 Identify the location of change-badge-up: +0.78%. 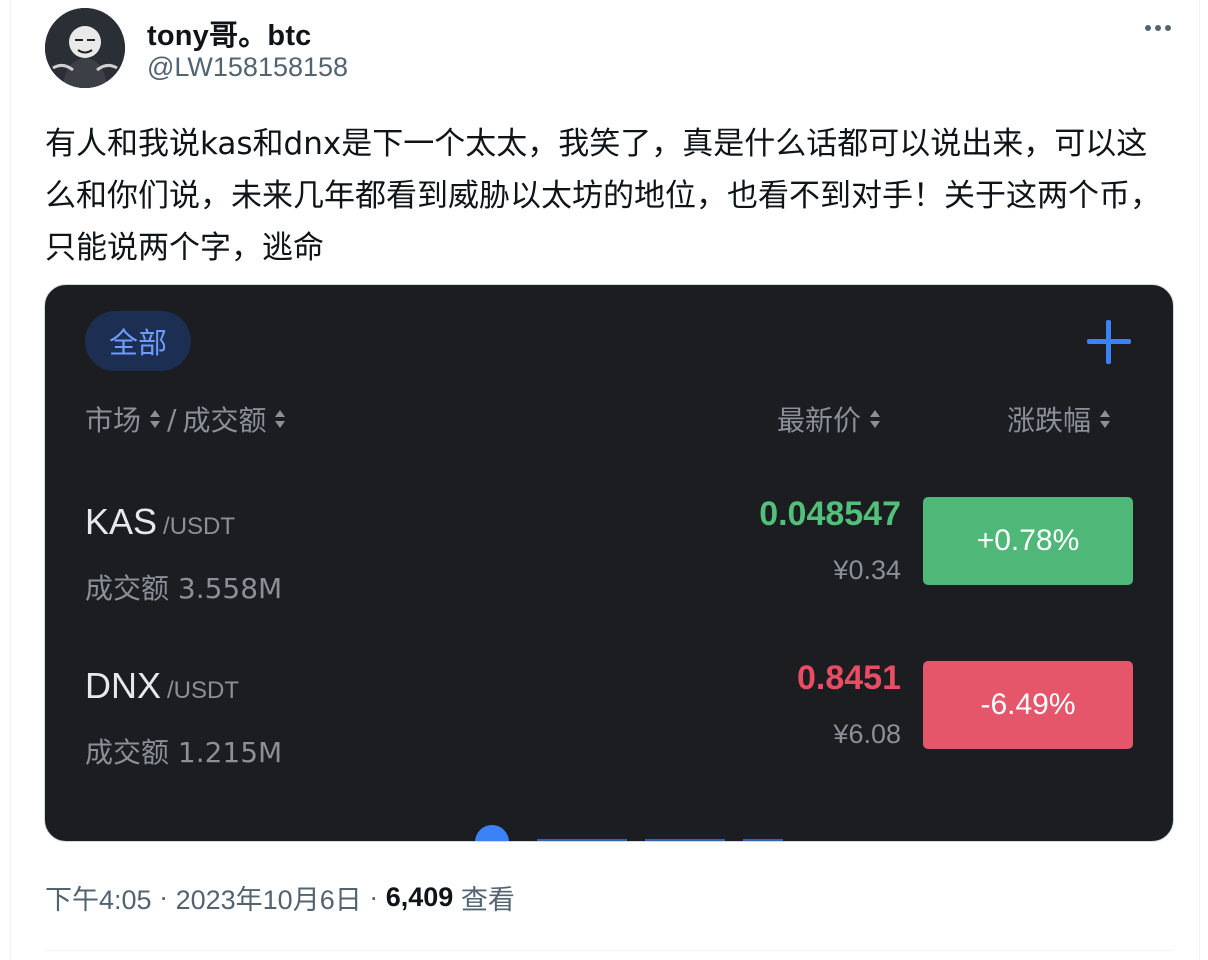
(1028, 541).